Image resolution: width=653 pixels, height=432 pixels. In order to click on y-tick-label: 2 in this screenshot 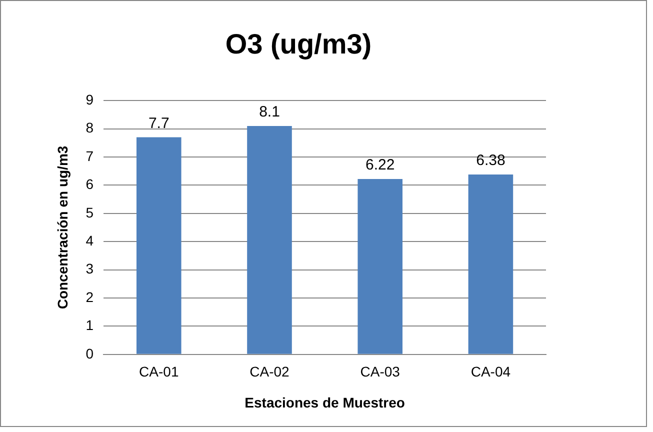, I will do `click(90, 296)`.